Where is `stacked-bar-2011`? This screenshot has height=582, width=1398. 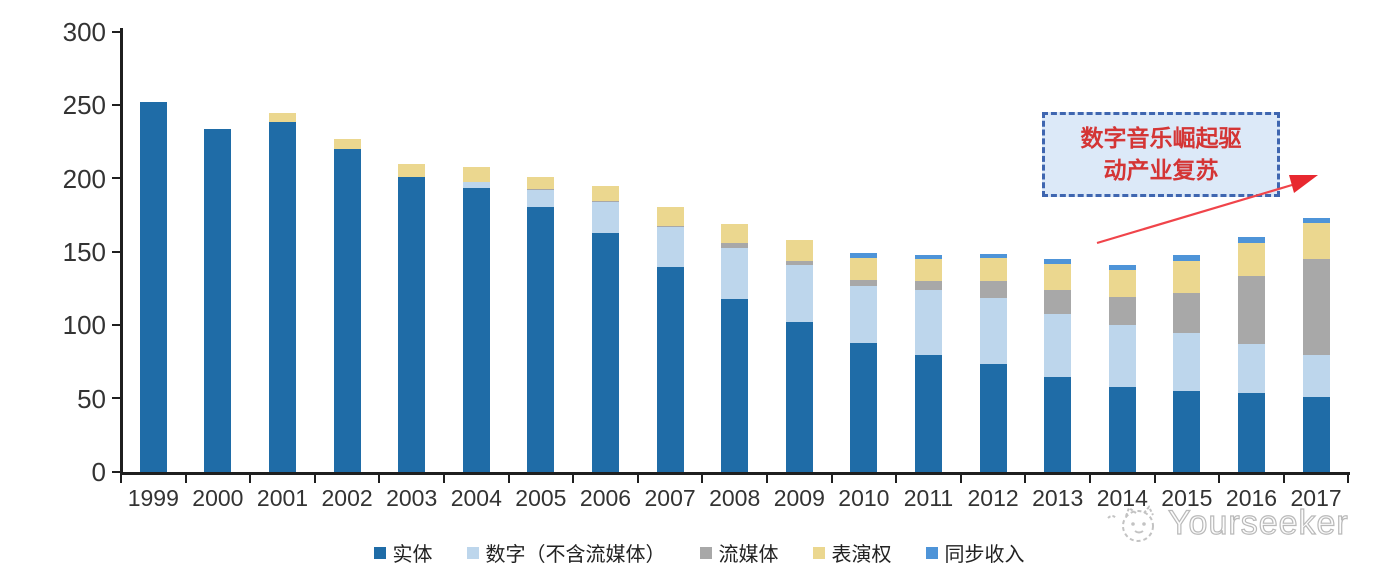 stacked-bar-2011 is located at coordinates (928, 363).